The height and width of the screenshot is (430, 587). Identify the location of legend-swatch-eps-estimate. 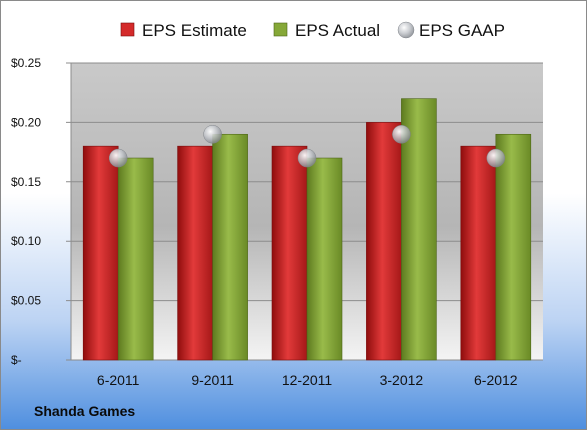
(127, 29).